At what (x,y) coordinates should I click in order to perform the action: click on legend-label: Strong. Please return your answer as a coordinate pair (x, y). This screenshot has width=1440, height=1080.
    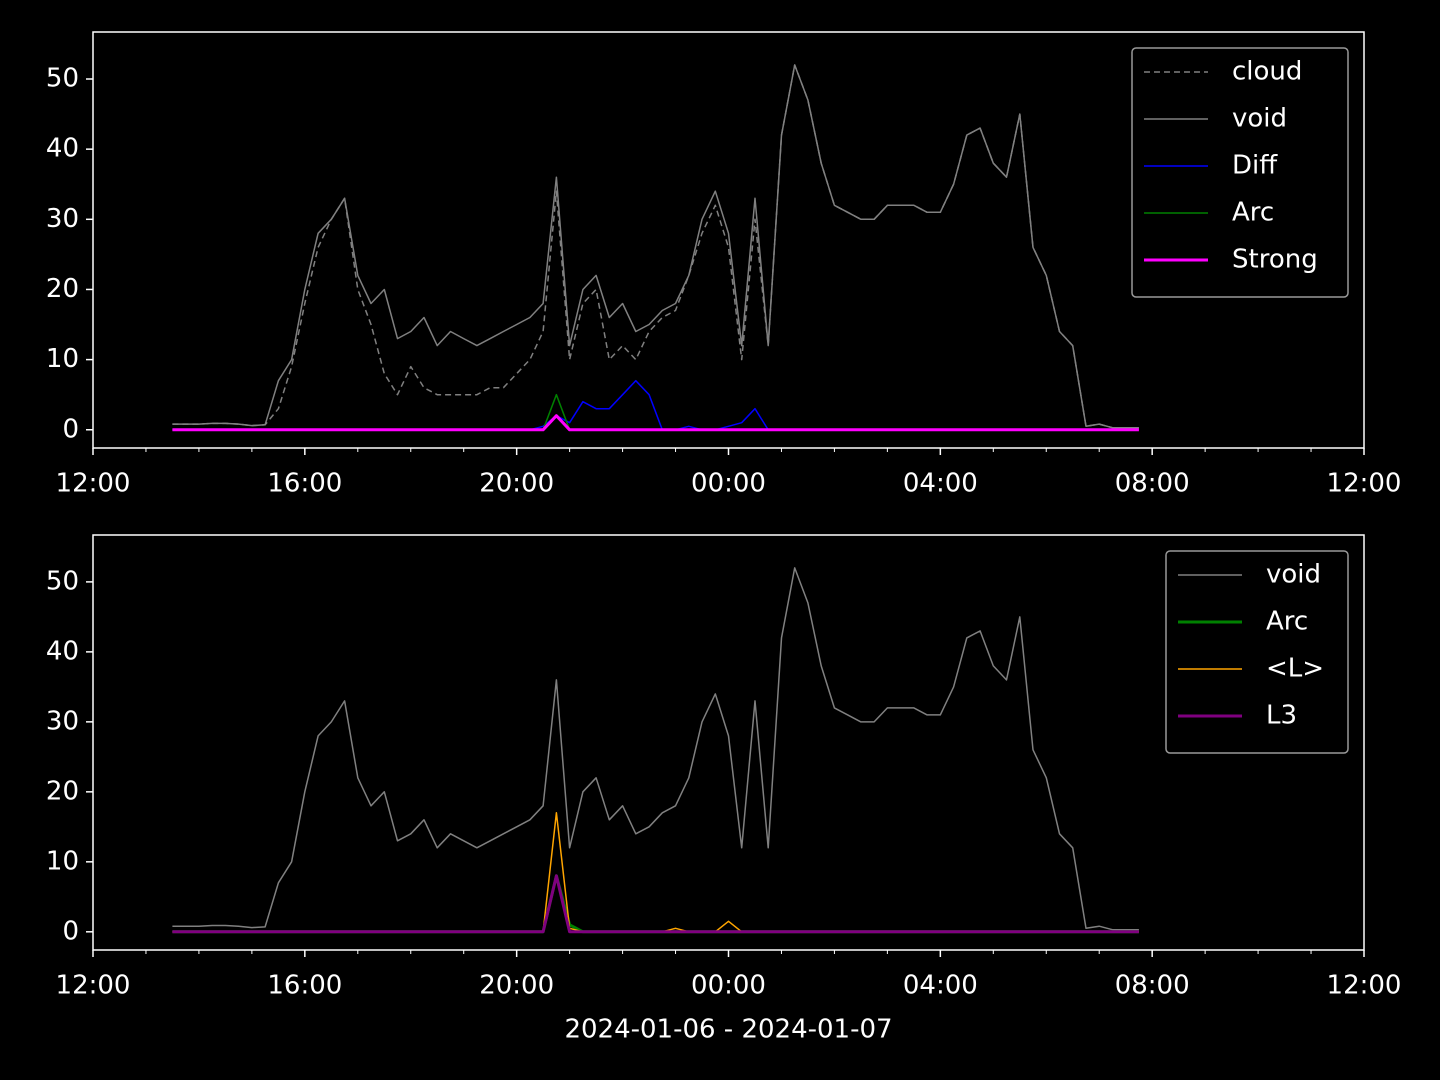
    Looking at the image, I should click on (1275, 260).